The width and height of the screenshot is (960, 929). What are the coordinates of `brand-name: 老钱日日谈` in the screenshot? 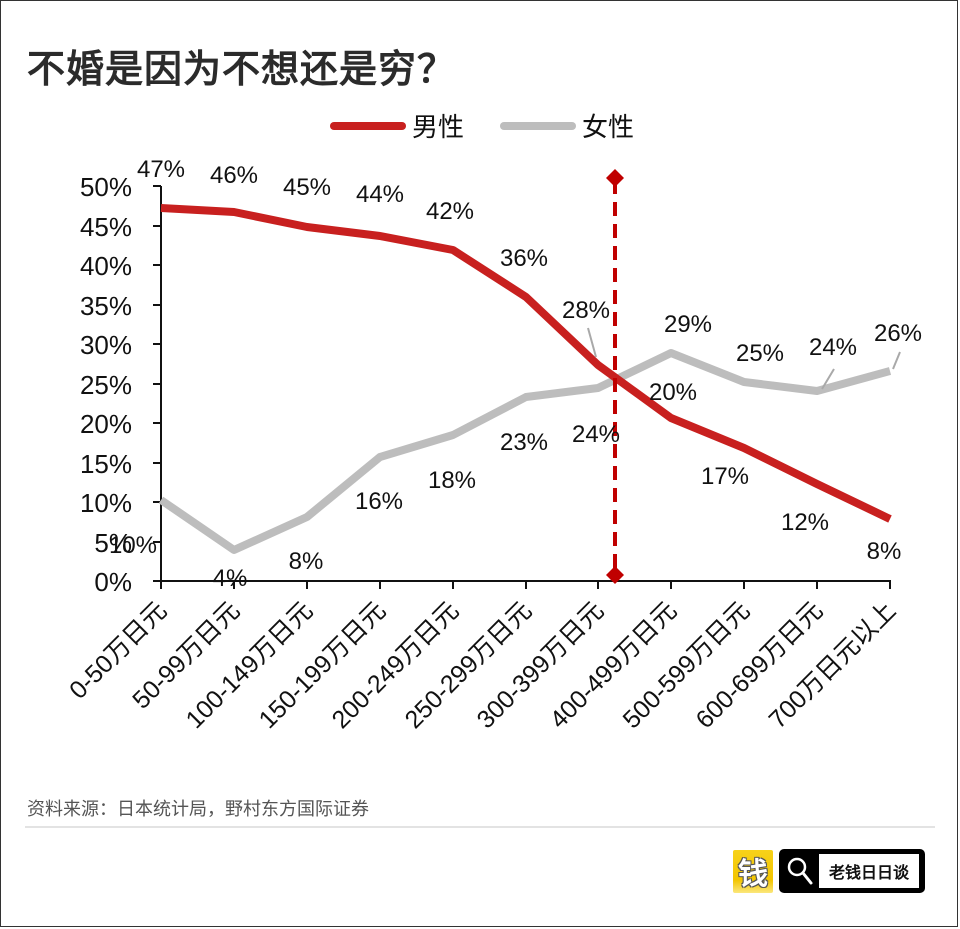 It's located at (869, 871).